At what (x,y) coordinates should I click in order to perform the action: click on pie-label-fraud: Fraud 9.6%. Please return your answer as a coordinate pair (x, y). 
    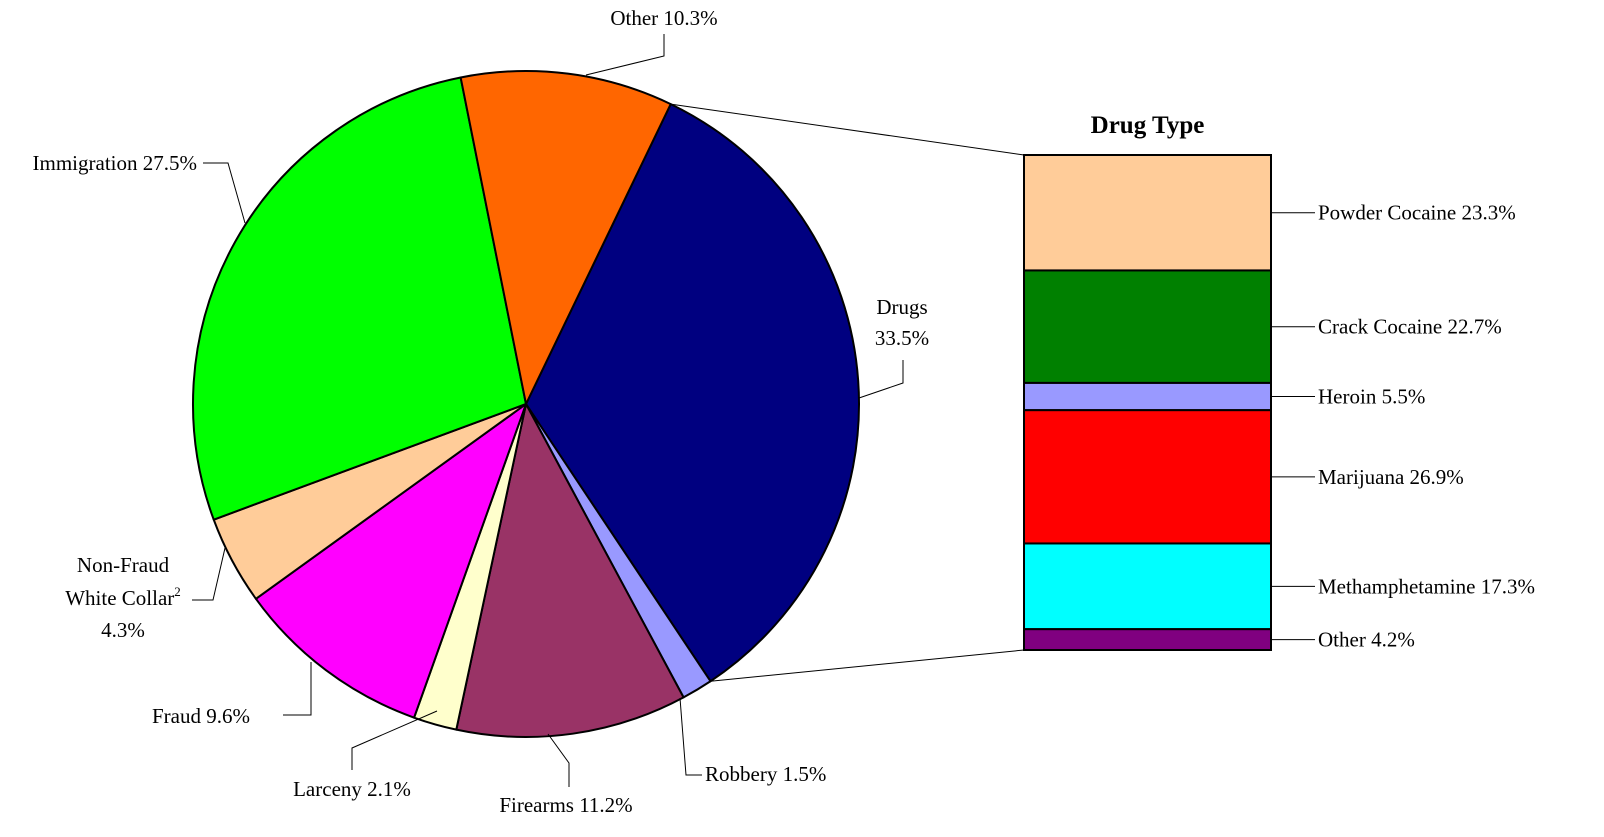
    Looking at the image, I should click on (201, 716).